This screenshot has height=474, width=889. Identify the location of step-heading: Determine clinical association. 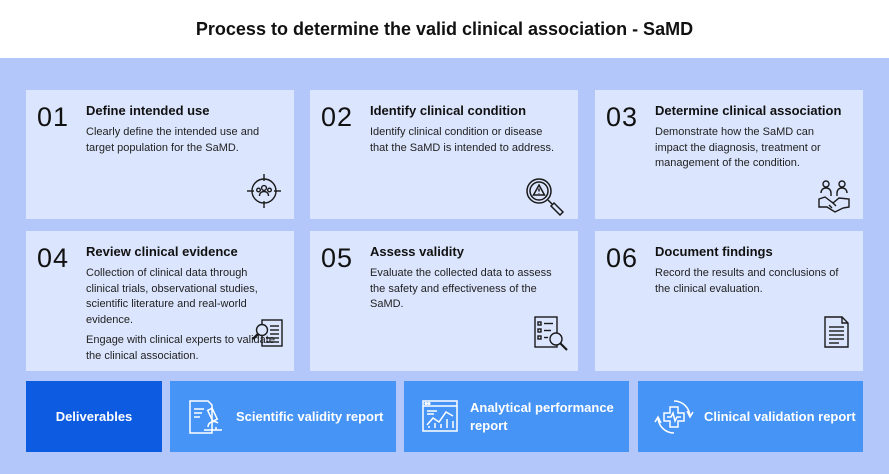
(748, 110).